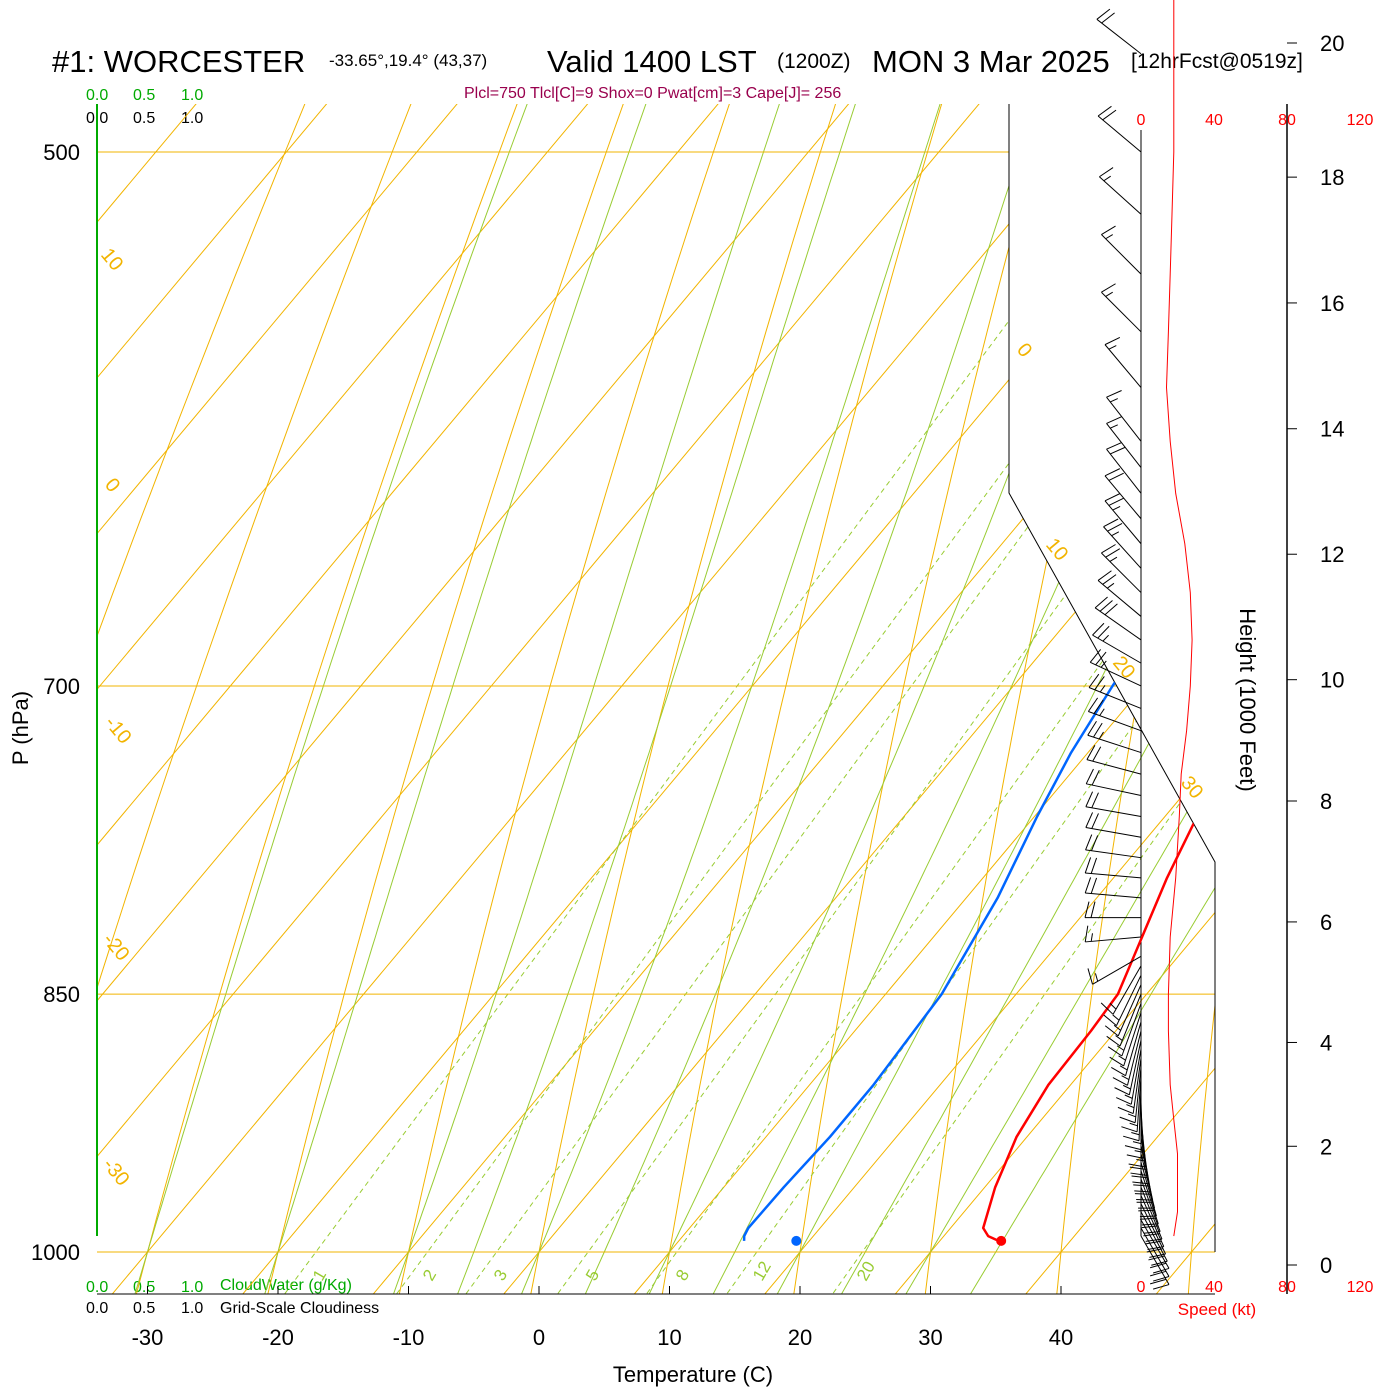 This screenshot has width=1400, height=1400. Describe the element at coordinates (1360, 1287) in the screenshot. I see `speed-tick-label-bottom: 120` at that location.